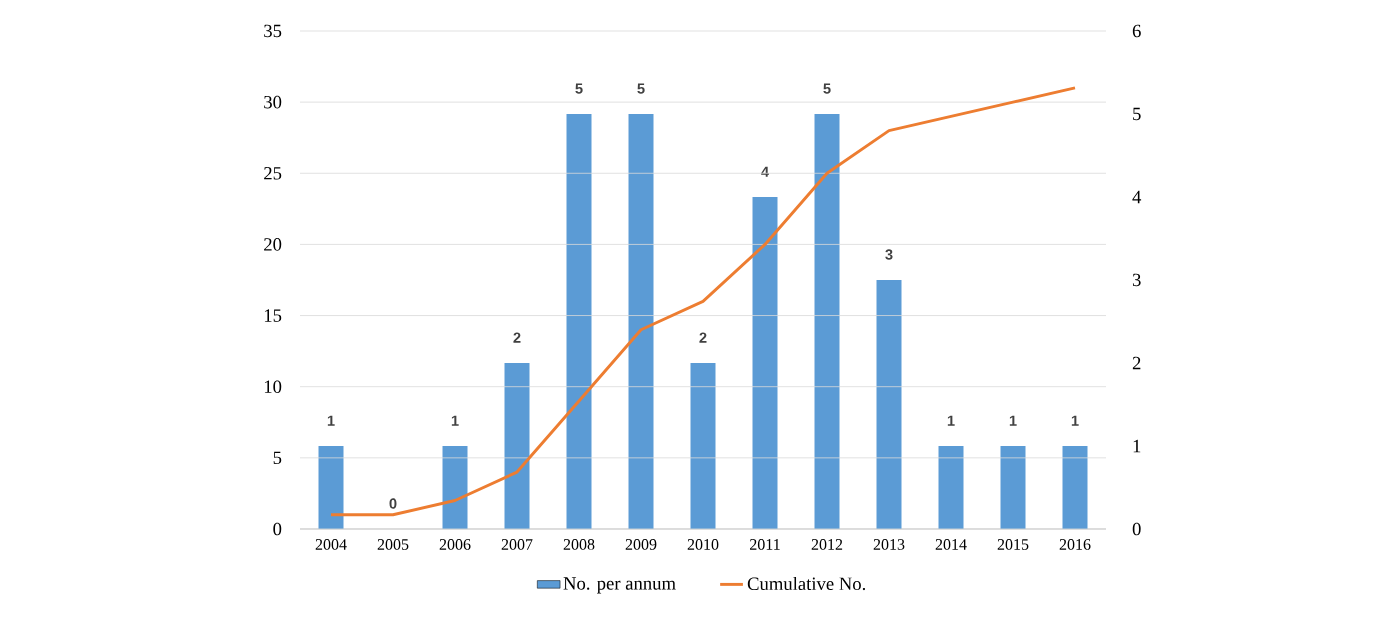 The width and height of the screenshot is (1393, 630). Describe the element at coordinates (273, 315) in the screenshot. I see `y-tick-label: 15` at that location.